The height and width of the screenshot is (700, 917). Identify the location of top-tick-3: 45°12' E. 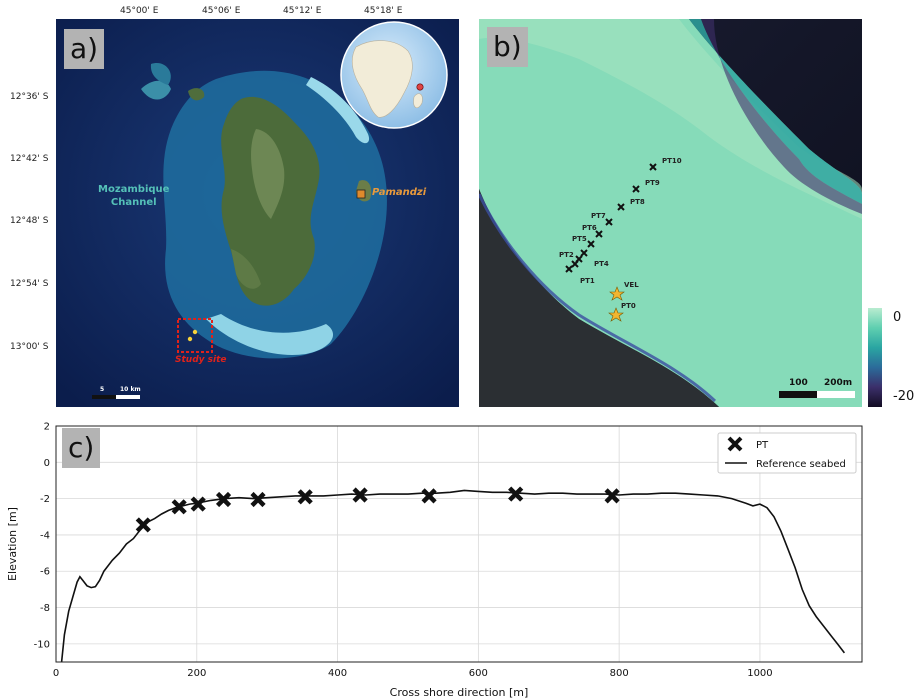
(302, 11).